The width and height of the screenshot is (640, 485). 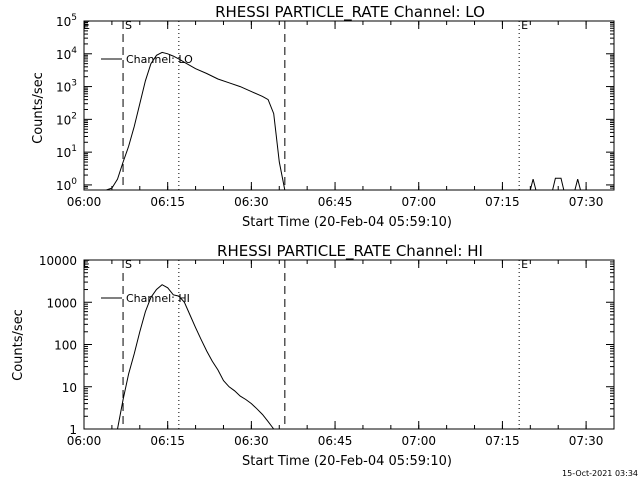 What do you see at coordinates (66, 119) in the screenshot?
I see `y-tick-label: 10²` at bounding box center [66, 119].